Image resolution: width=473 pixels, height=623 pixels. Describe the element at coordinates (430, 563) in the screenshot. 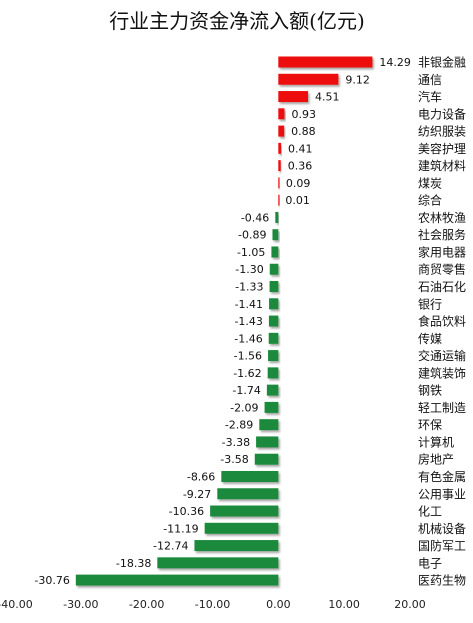

I see `category-label: 电子` at that location.